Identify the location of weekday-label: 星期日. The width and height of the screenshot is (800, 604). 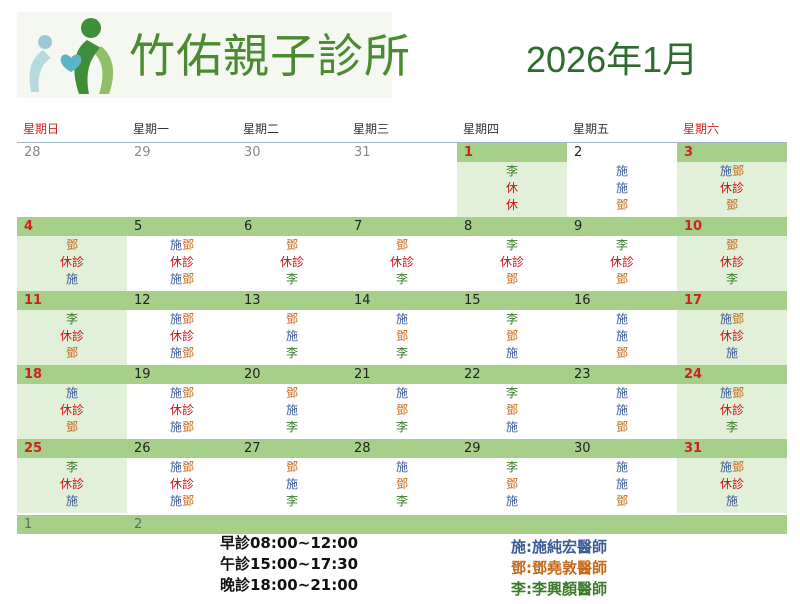
(41, 129).